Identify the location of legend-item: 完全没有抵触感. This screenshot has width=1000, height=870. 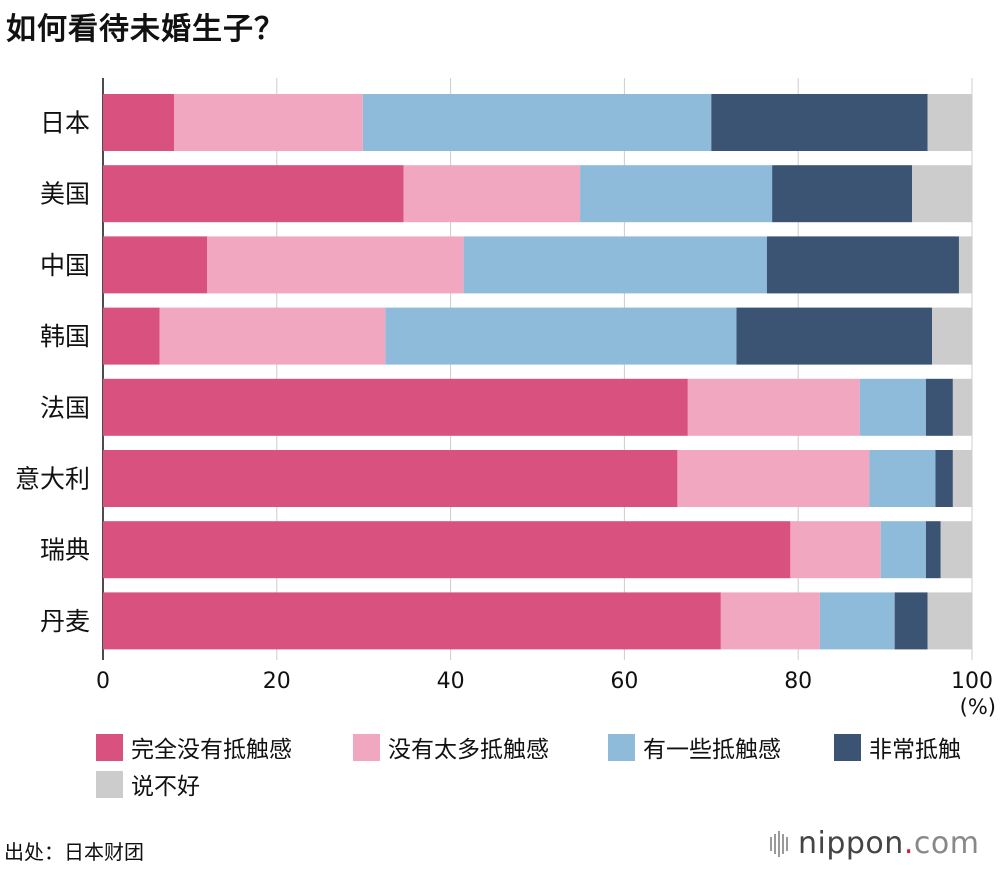
(194, 747).